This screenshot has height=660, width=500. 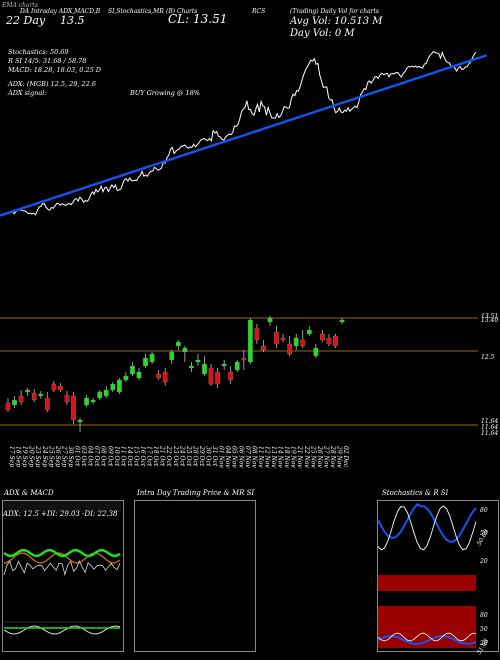 What do you see at coordinates (50, 456) in the screenshot?
I see `date-axis-label: 25 Sep` at bounding box center [50, 456].